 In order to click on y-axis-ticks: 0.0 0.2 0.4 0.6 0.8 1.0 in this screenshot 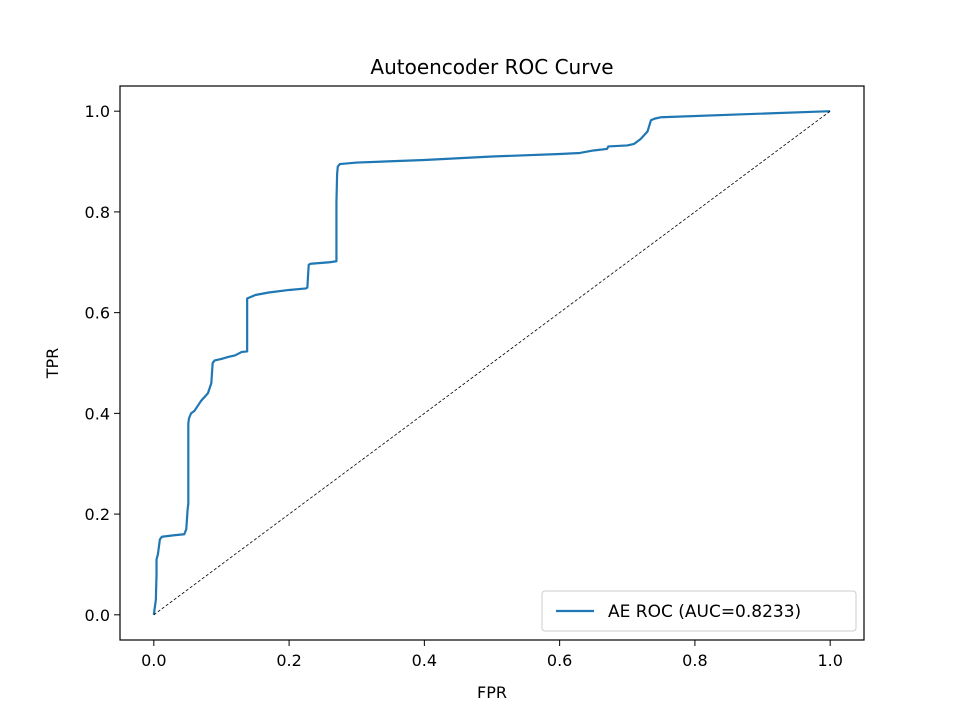, I will do `click(102, 363)`.